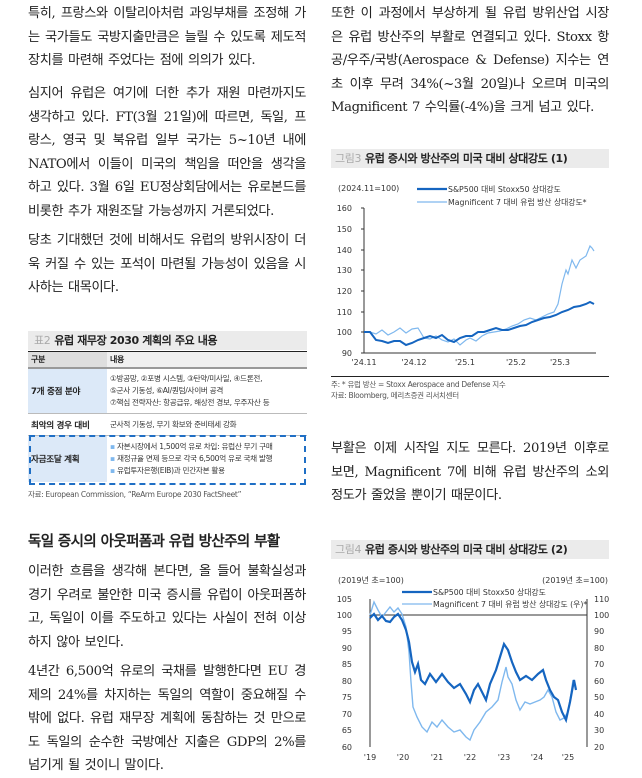 This screenshot has width=642, height=778. I want to click on series-stoxx50, so click(479, 323).